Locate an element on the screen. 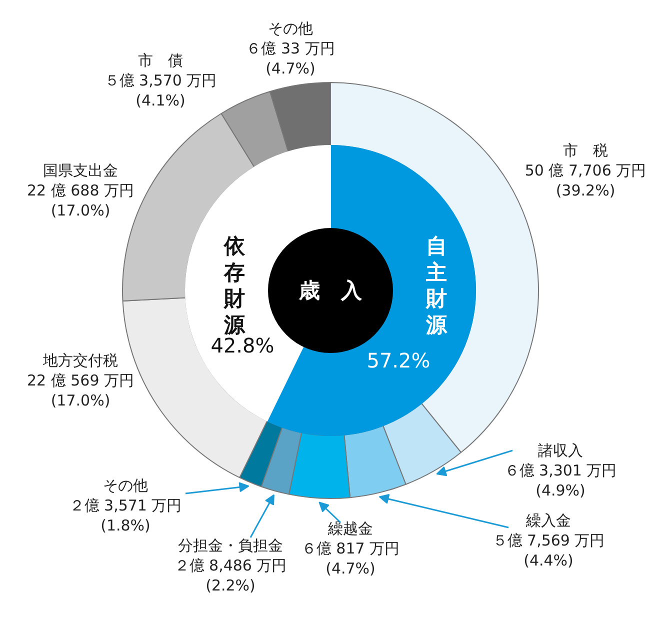 The height and width of the screenshot is (626, 665). data-label: 50 億 7,706 万円 (39.2%) is located at coordinates (585, 181).